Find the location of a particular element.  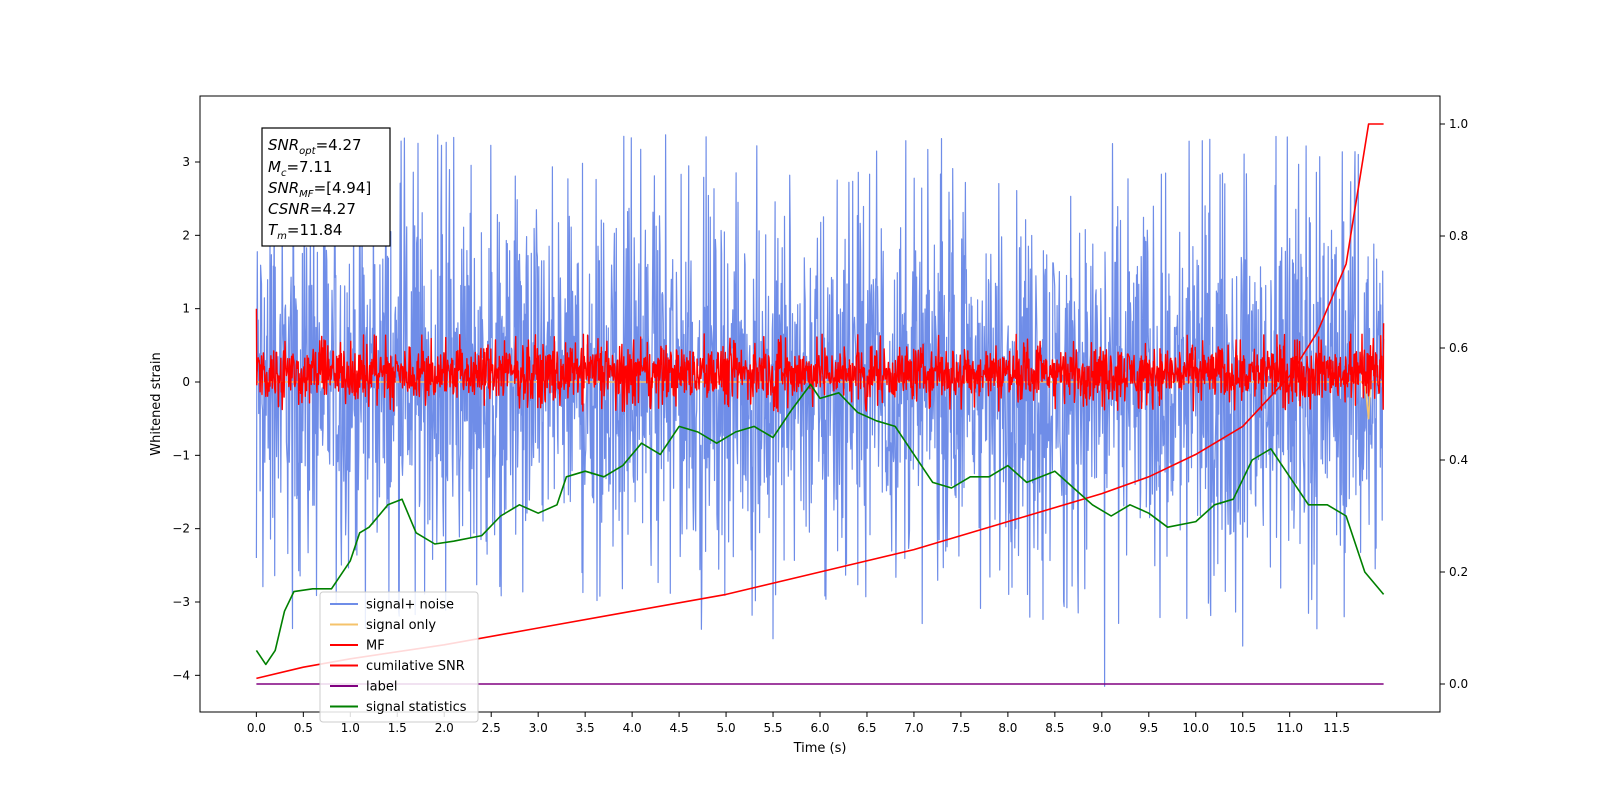

legend-label: signal only is located at coordinates (401, 625).